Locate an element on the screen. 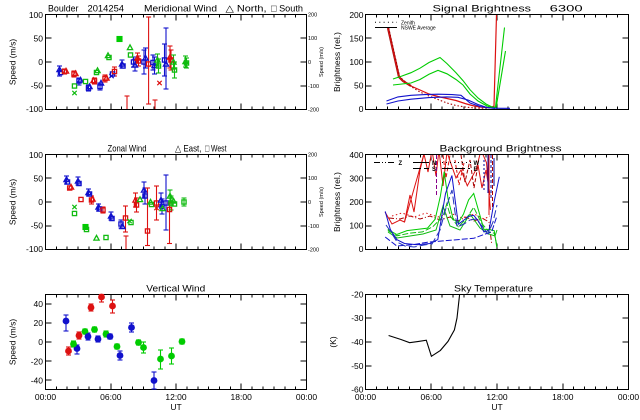 This screenshot has height=420, width=640. svg-text: △ East, is located at coordinates (188, 149).